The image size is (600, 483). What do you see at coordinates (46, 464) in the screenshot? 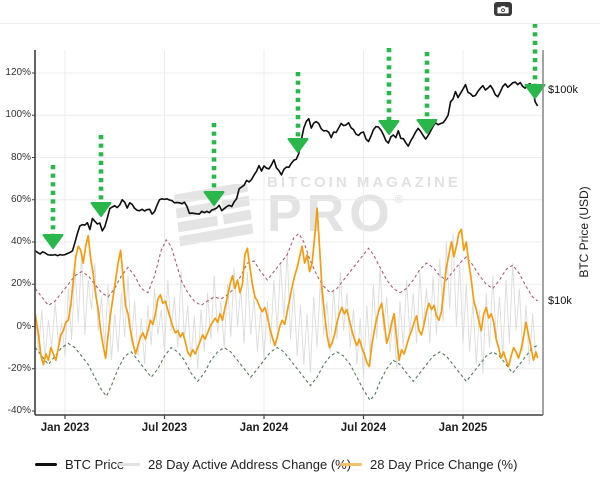
I see `btc-price-swatch` at bounding box center [46, 464].